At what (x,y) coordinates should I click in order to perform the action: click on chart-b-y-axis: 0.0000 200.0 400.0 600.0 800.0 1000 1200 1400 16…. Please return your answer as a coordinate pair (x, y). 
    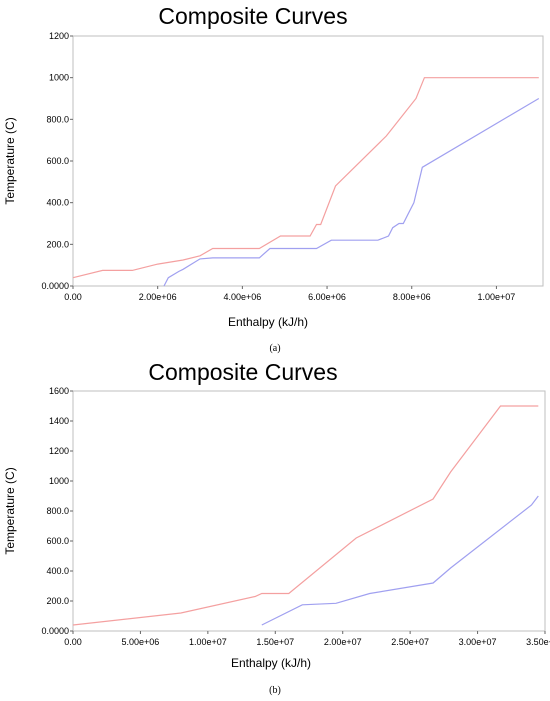
    Looking at the image, I should click on (57, 511).